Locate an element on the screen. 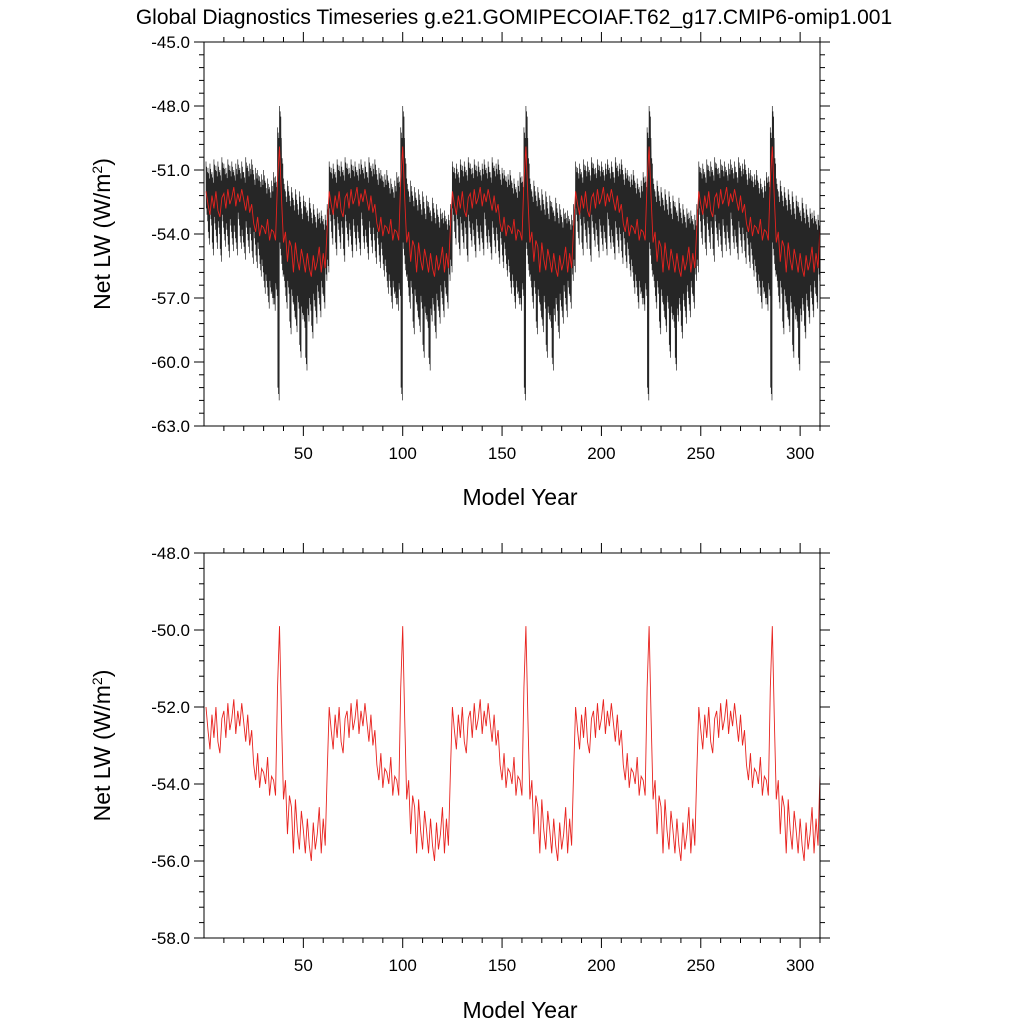 This screenshot has height=1024, width=1024. y-tick-label: -57.0 is located at coordinates (170, 298).